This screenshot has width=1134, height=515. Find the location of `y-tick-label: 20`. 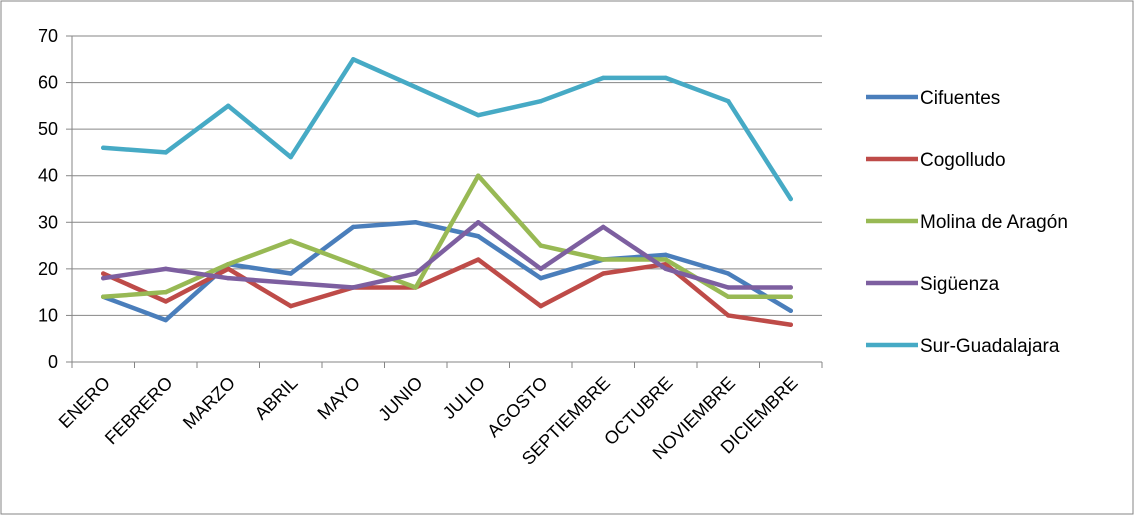

y-tick-label: 20 is located at coordinates (48, 269).